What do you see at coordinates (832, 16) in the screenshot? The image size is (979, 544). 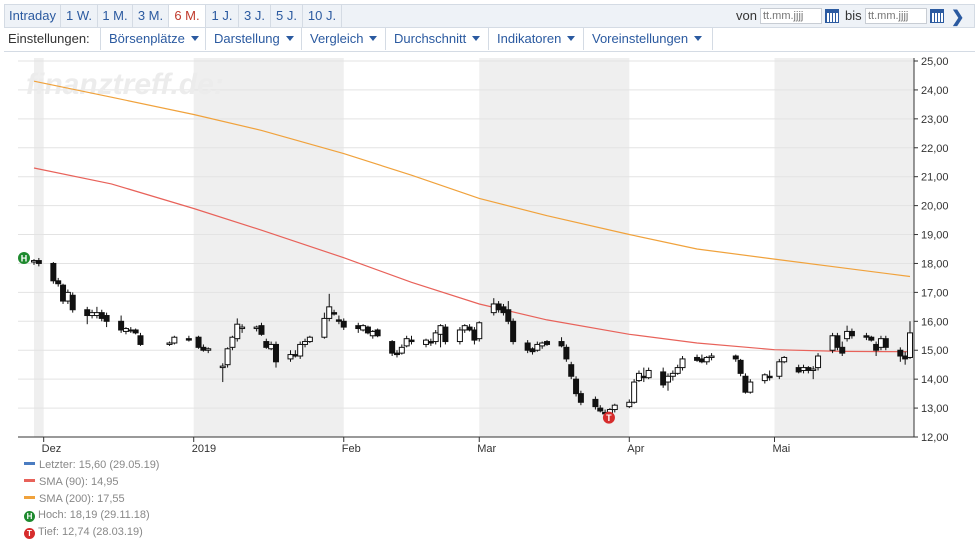 I see `from-calendar-icon` at bounding box center [832, 16].